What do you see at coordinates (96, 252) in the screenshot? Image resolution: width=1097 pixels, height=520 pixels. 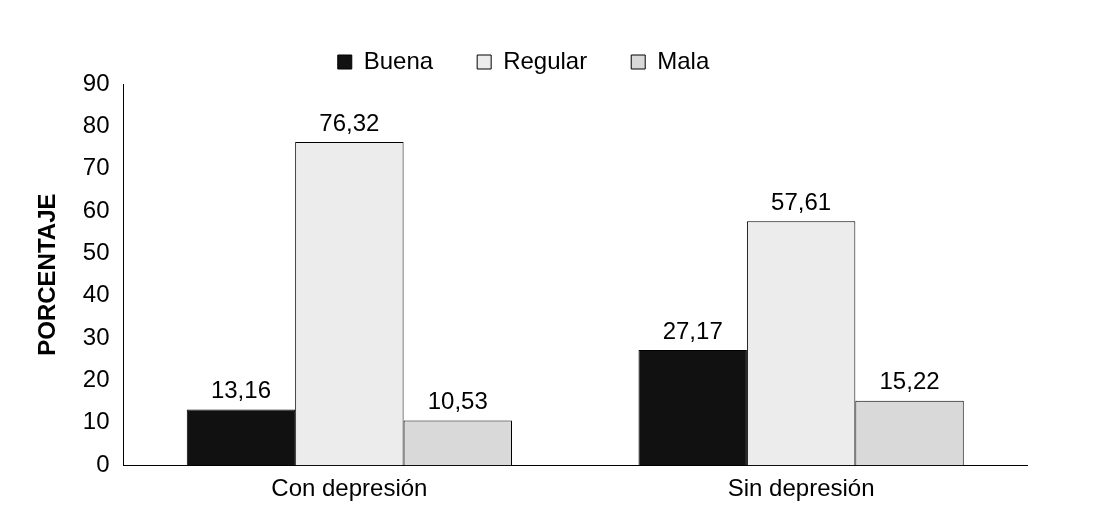 I see `y-tick-label: 50` at bounding box center [96, 252].